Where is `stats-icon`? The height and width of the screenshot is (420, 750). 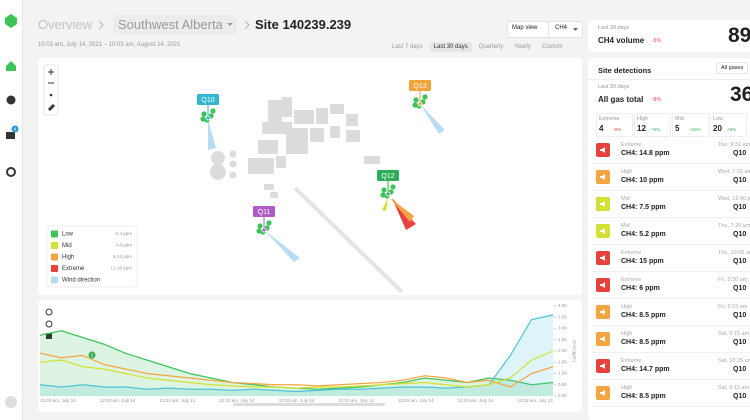 stats-icon is located at coordinates (11, 100).